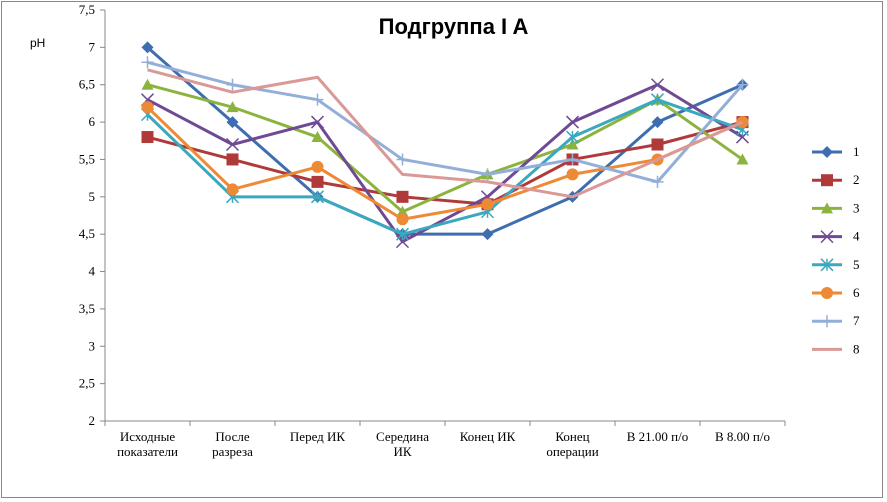 The width and height of the screenshot is (887, 502). Describe the element at coordinates (856, 348) in the screenshot. I see `legend-label: 8` at that location.